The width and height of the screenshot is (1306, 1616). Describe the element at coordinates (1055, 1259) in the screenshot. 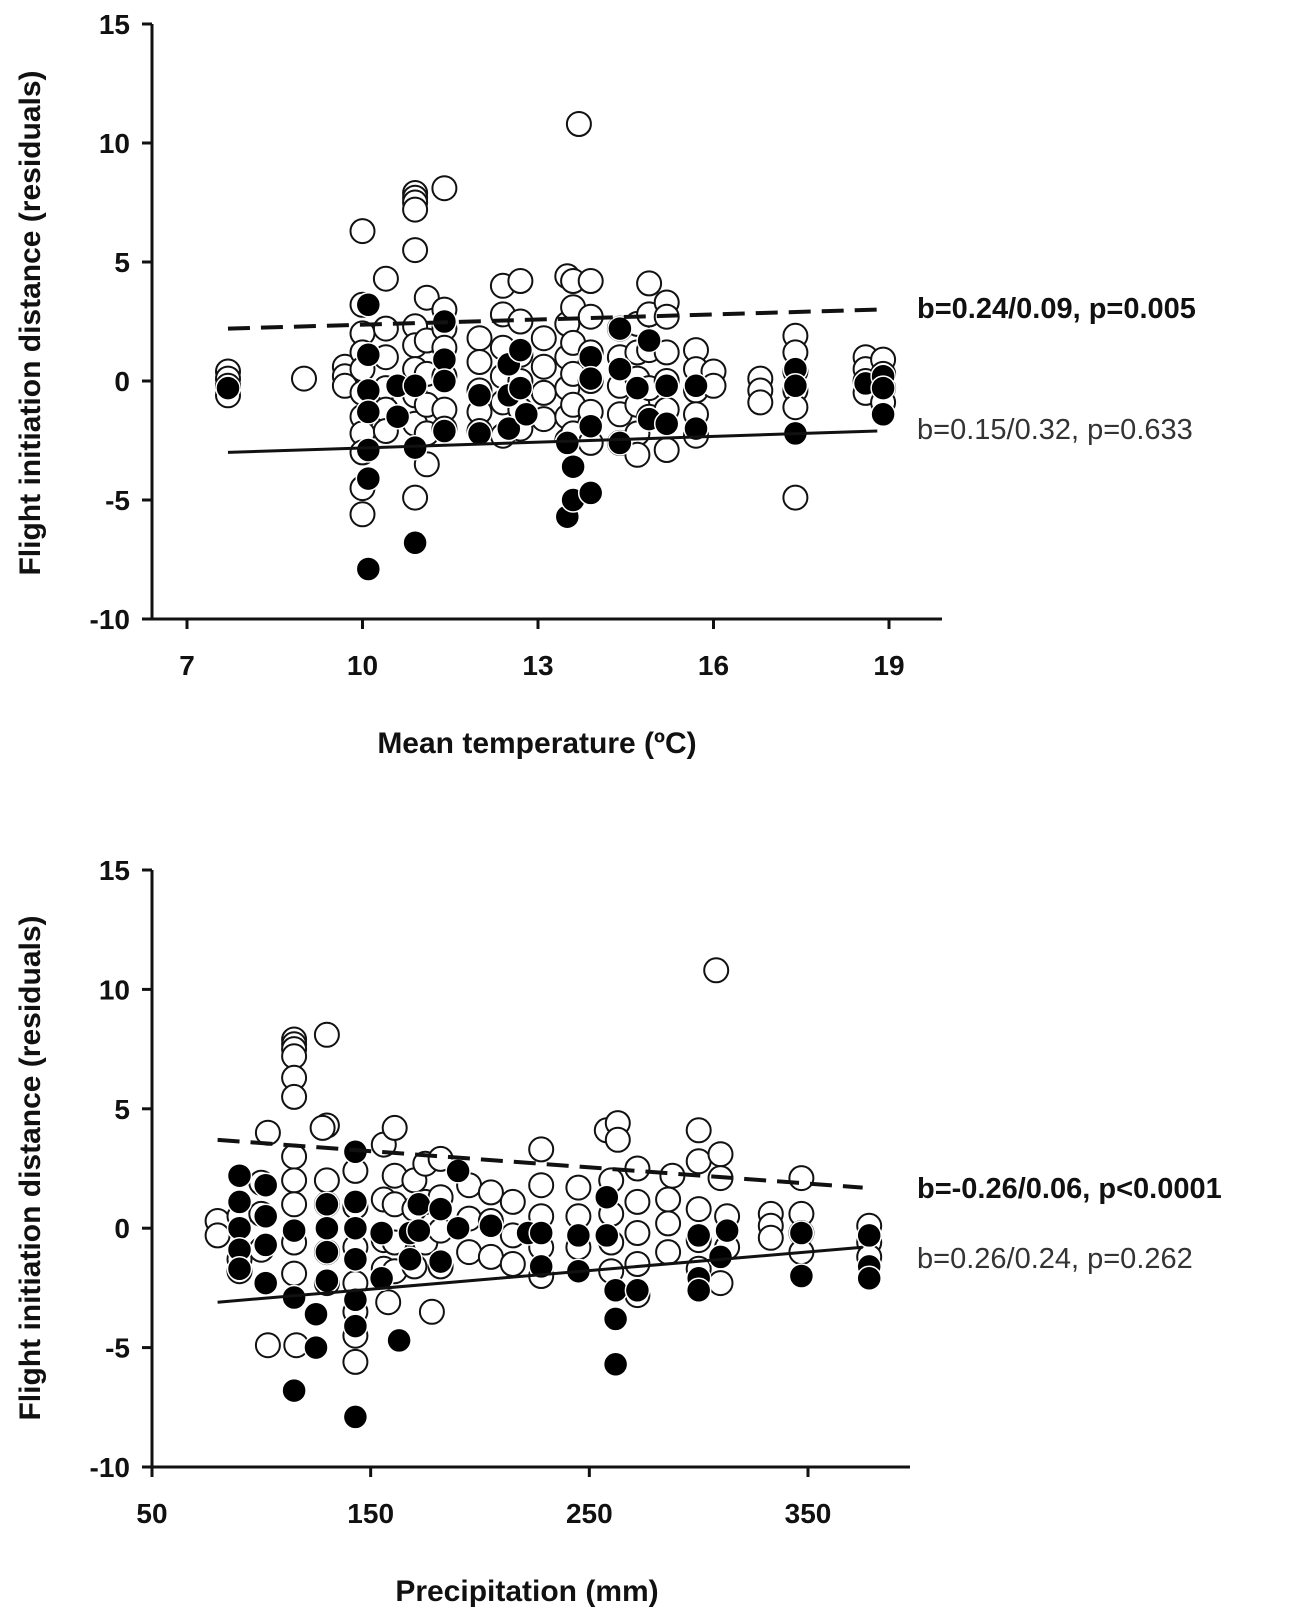

I see `solid-fit-stat: b=0.26/0.24, p=0.262` at that location.